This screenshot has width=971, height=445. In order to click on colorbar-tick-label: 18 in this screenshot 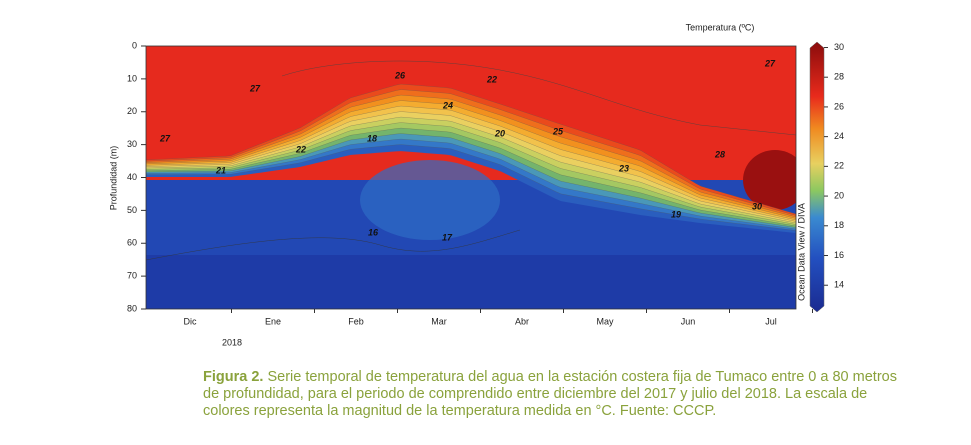, I will do `click(839, 225)`.